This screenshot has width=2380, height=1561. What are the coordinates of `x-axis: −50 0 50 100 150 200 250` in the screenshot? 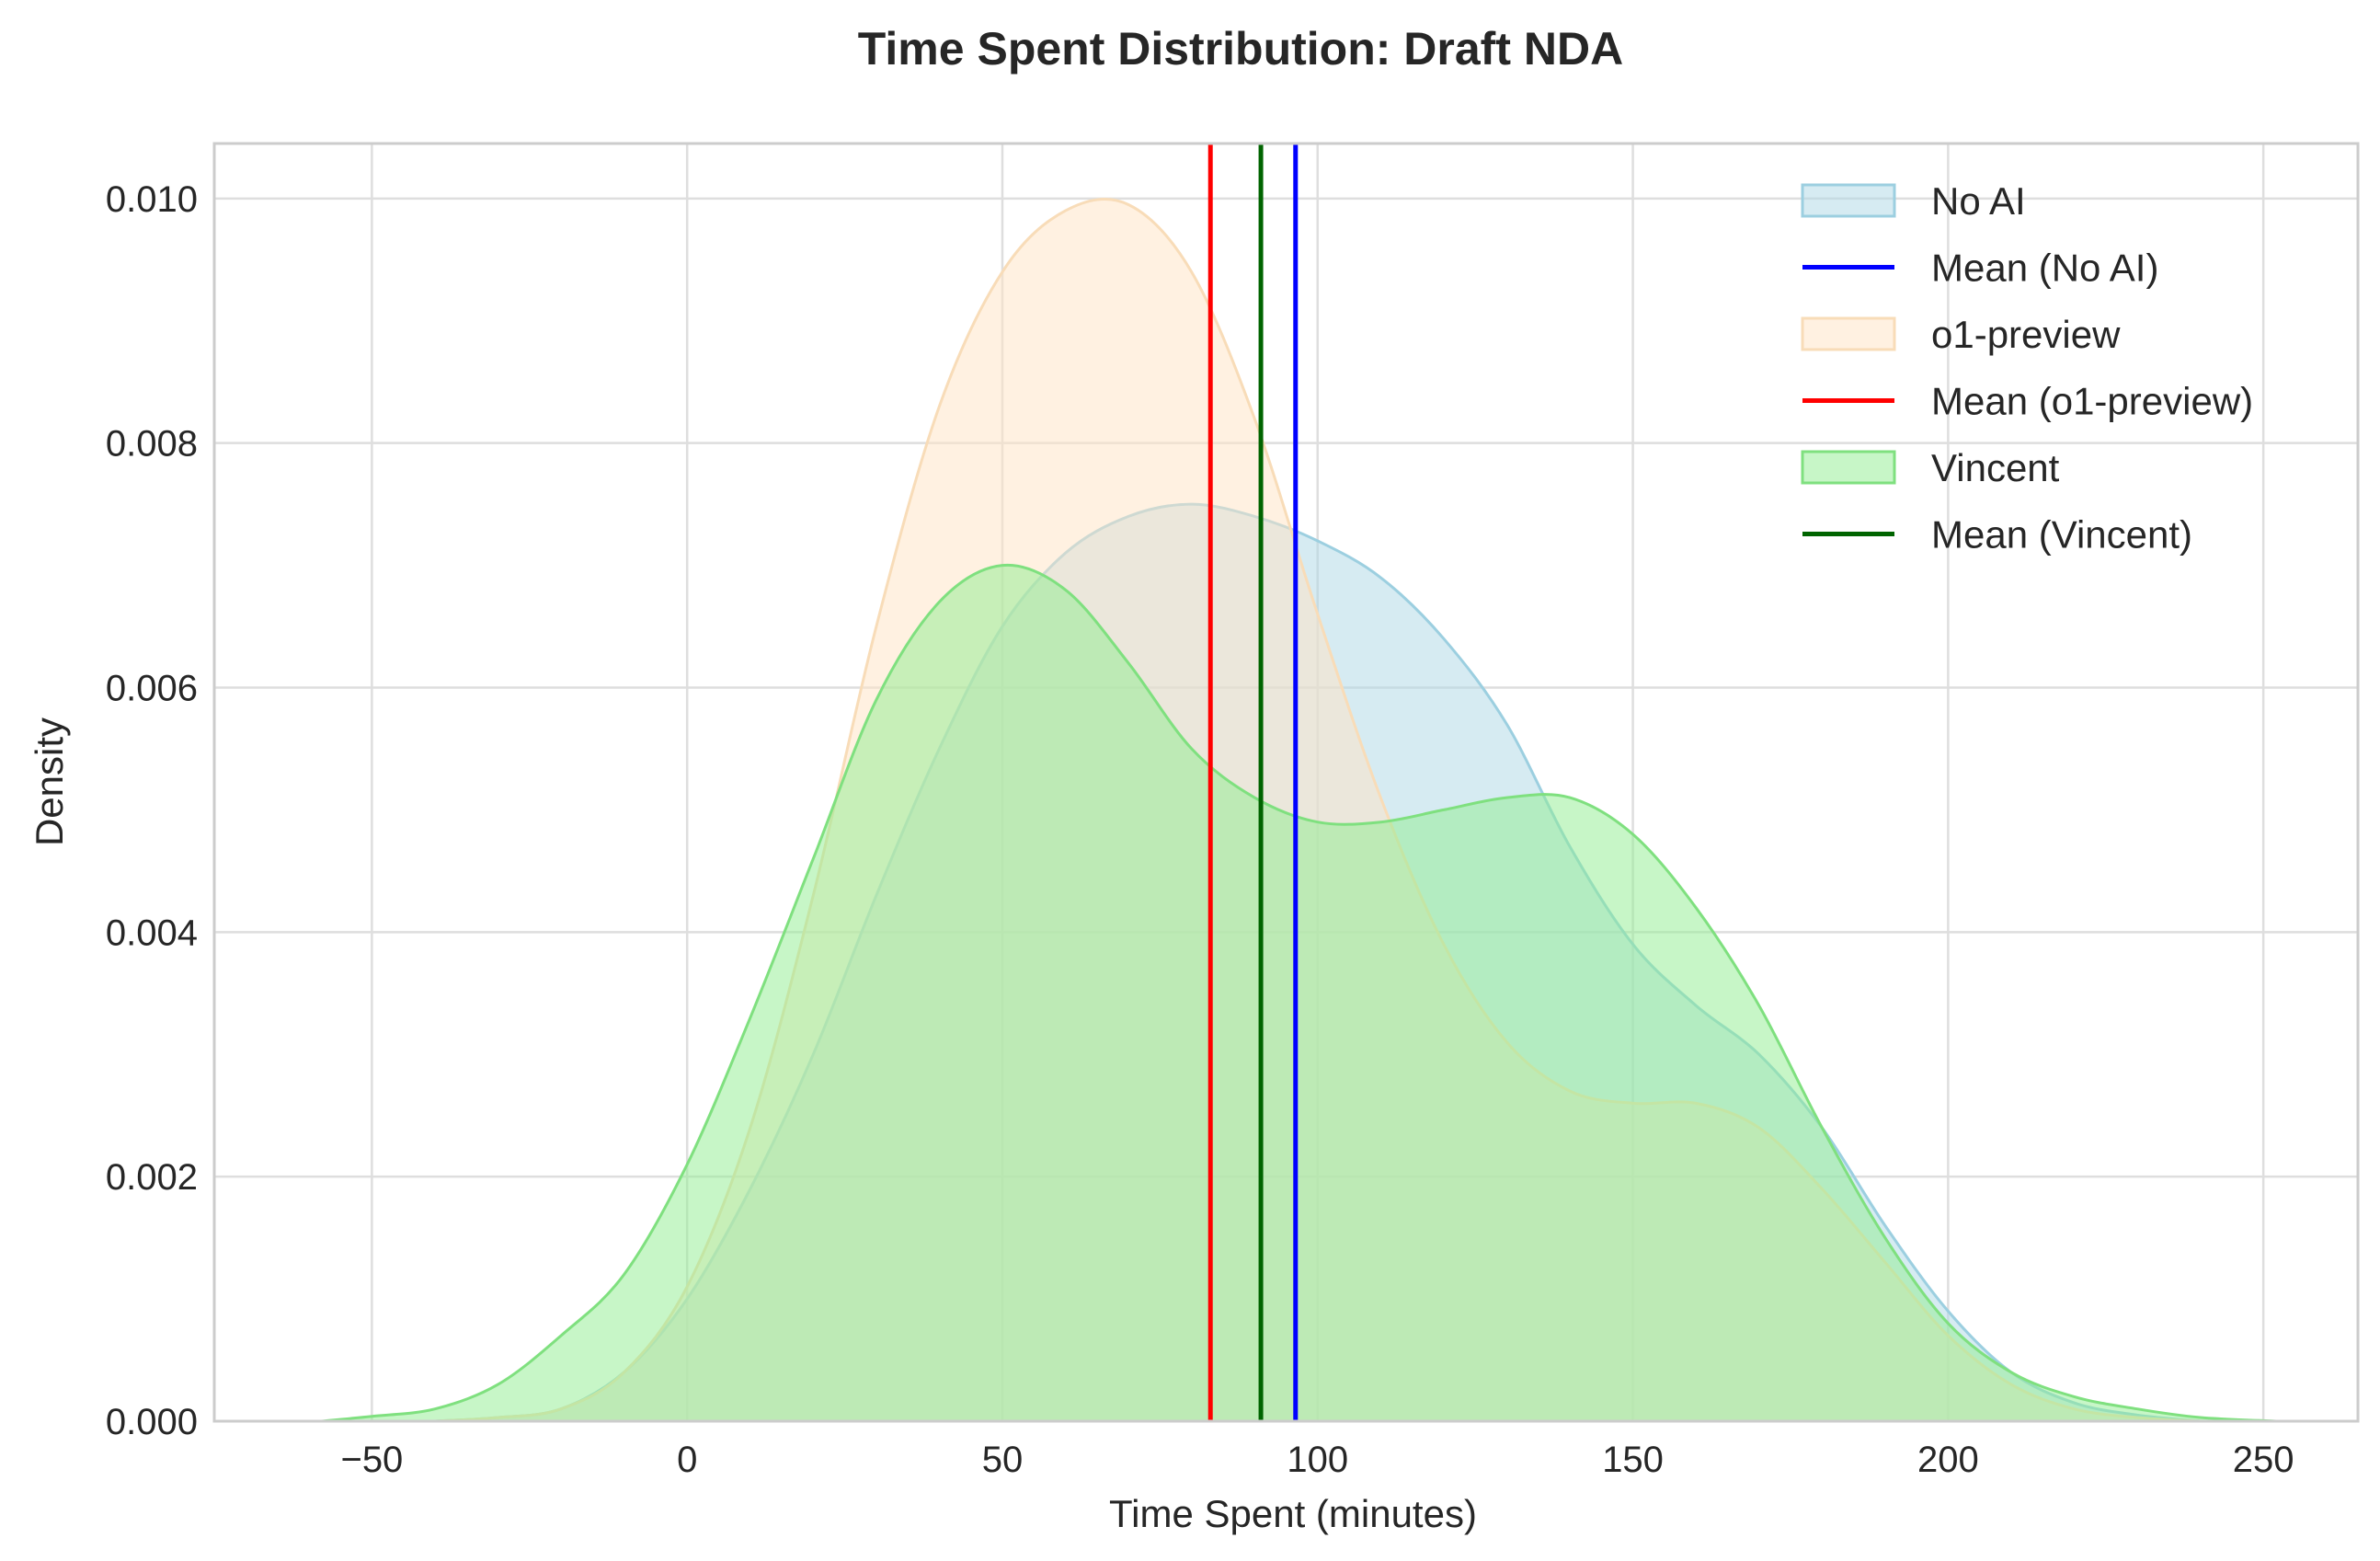 It's located at (1317, 1460).